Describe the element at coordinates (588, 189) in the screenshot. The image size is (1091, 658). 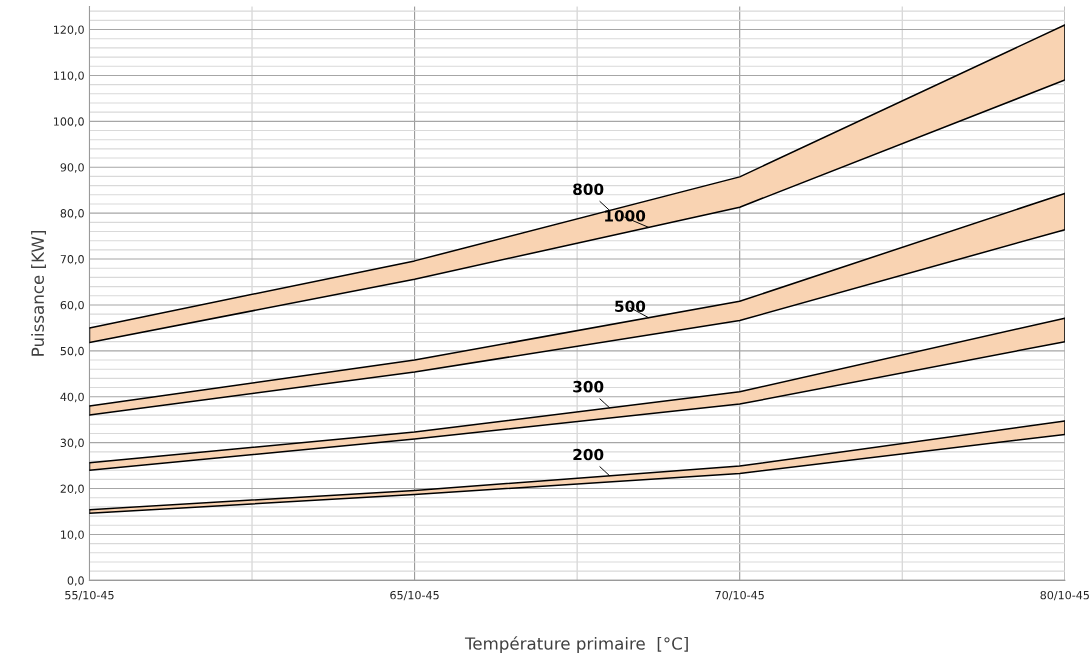
I see `series-label: 800` at that location.